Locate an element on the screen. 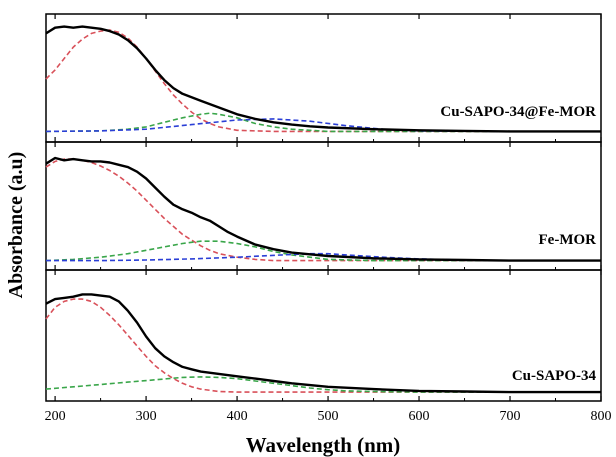  x-tick-label: 700 is located at coordinates (510, 416).